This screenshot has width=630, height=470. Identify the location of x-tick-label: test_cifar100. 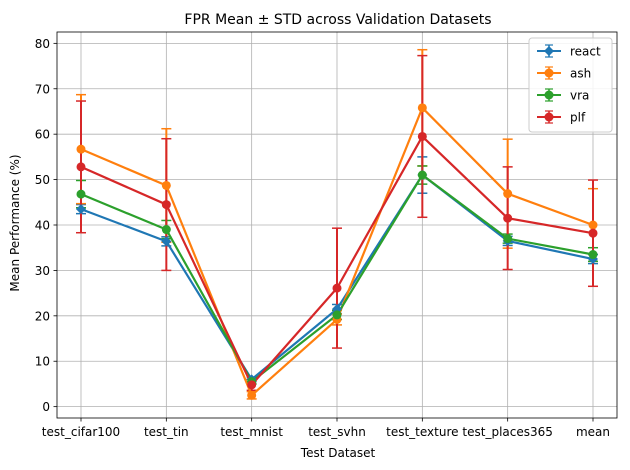
(81, 432).